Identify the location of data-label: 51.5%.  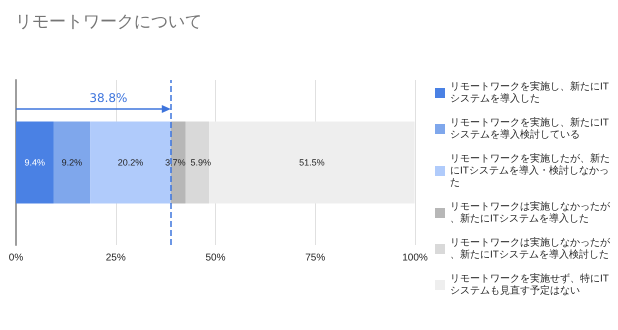
(312, 163).